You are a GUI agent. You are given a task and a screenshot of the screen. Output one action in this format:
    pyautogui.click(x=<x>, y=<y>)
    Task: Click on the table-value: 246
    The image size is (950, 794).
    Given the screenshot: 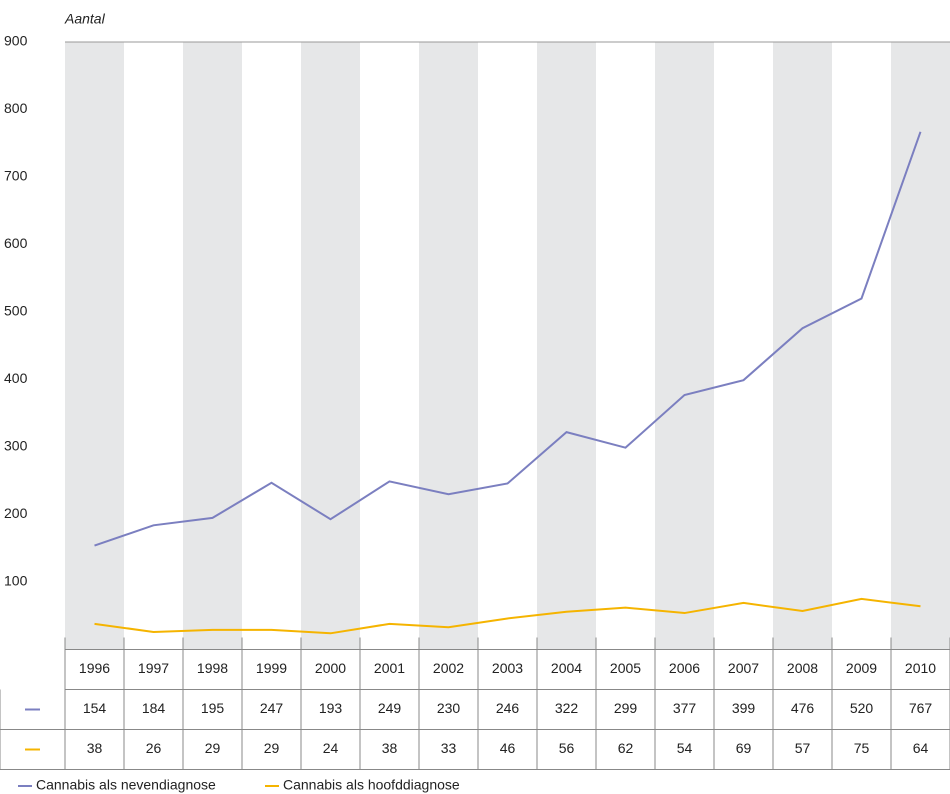 What is the action you would take?
    pyautogui.click(x=508, y=708)
    